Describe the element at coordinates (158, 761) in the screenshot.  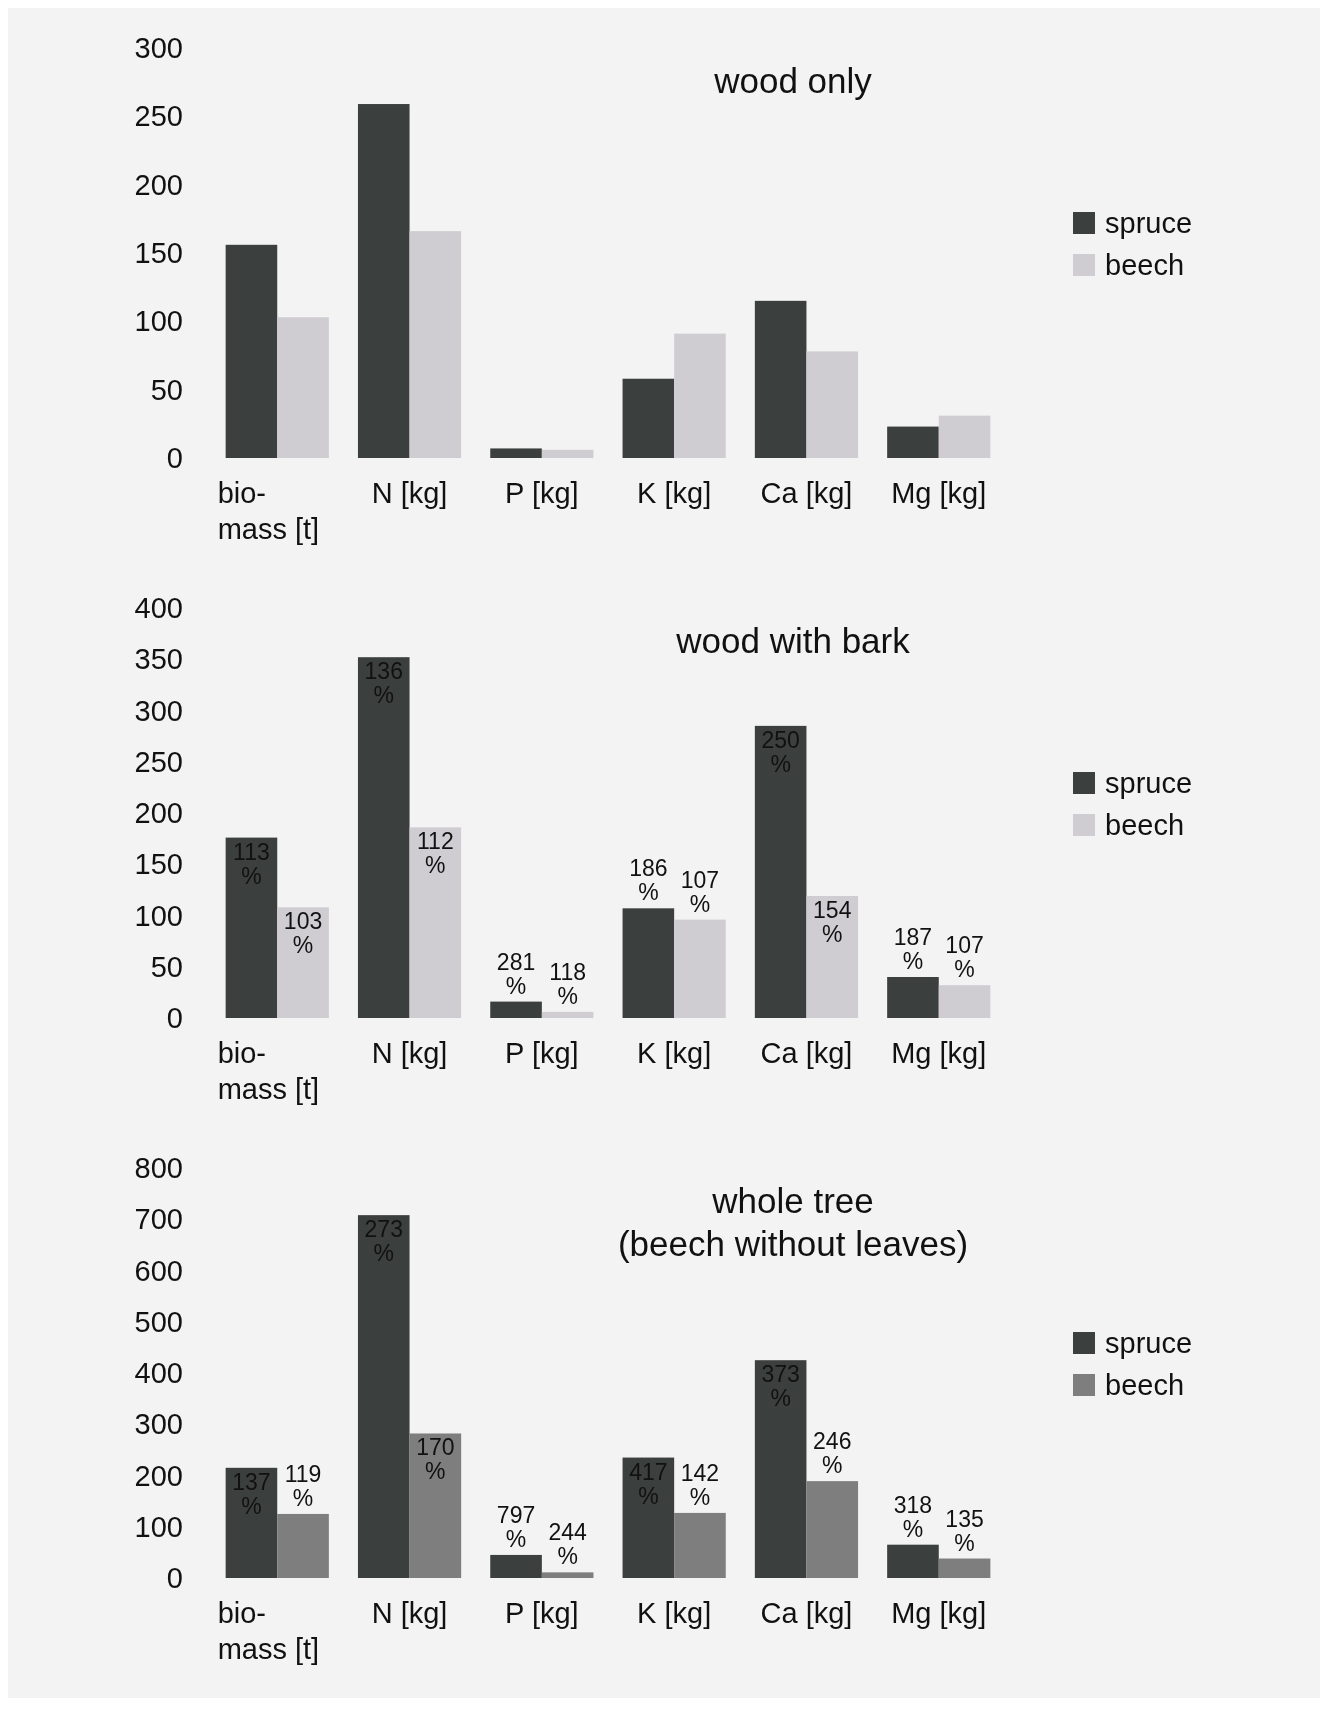
I see `y-tick-label: 250` at that location.